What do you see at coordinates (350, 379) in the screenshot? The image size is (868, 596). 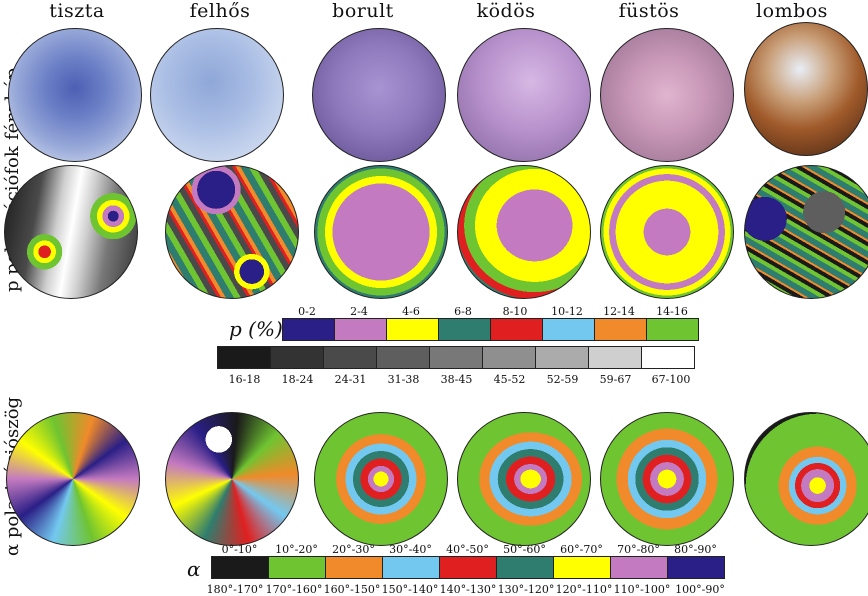 I see `p-bottom-label-2: 24-31` at bounding box center [350, 379].